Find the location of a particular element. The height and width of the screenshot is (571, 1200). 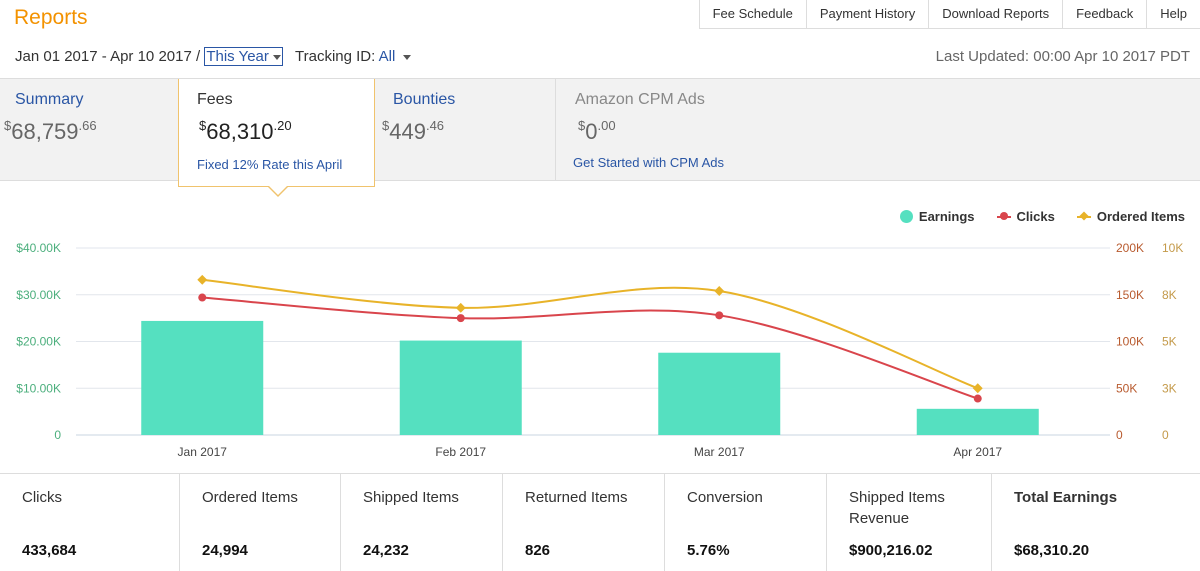

chart-legend: Earnings Clicks Ordered Items is located at coordinates (1042, 216).